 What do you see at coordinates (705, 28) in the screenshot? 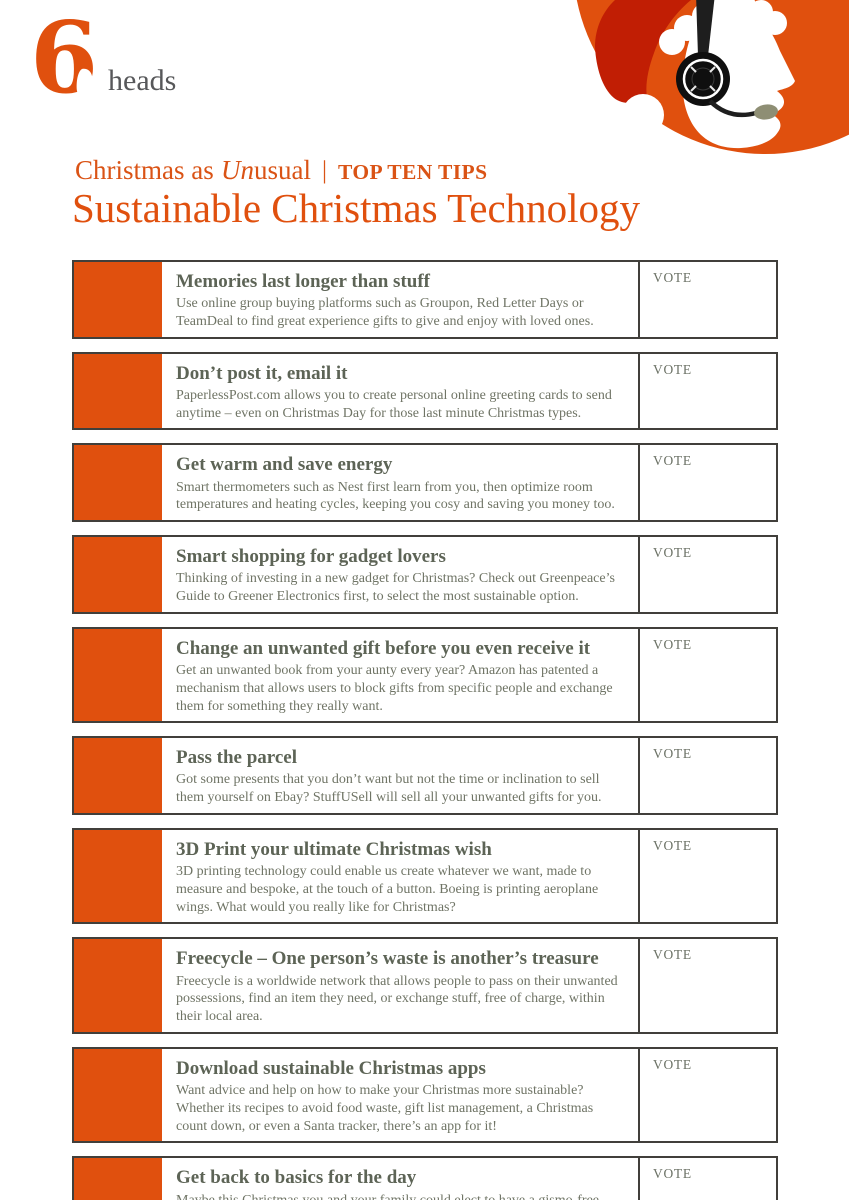
I see `headset-band` at bounding box center [705, 28].